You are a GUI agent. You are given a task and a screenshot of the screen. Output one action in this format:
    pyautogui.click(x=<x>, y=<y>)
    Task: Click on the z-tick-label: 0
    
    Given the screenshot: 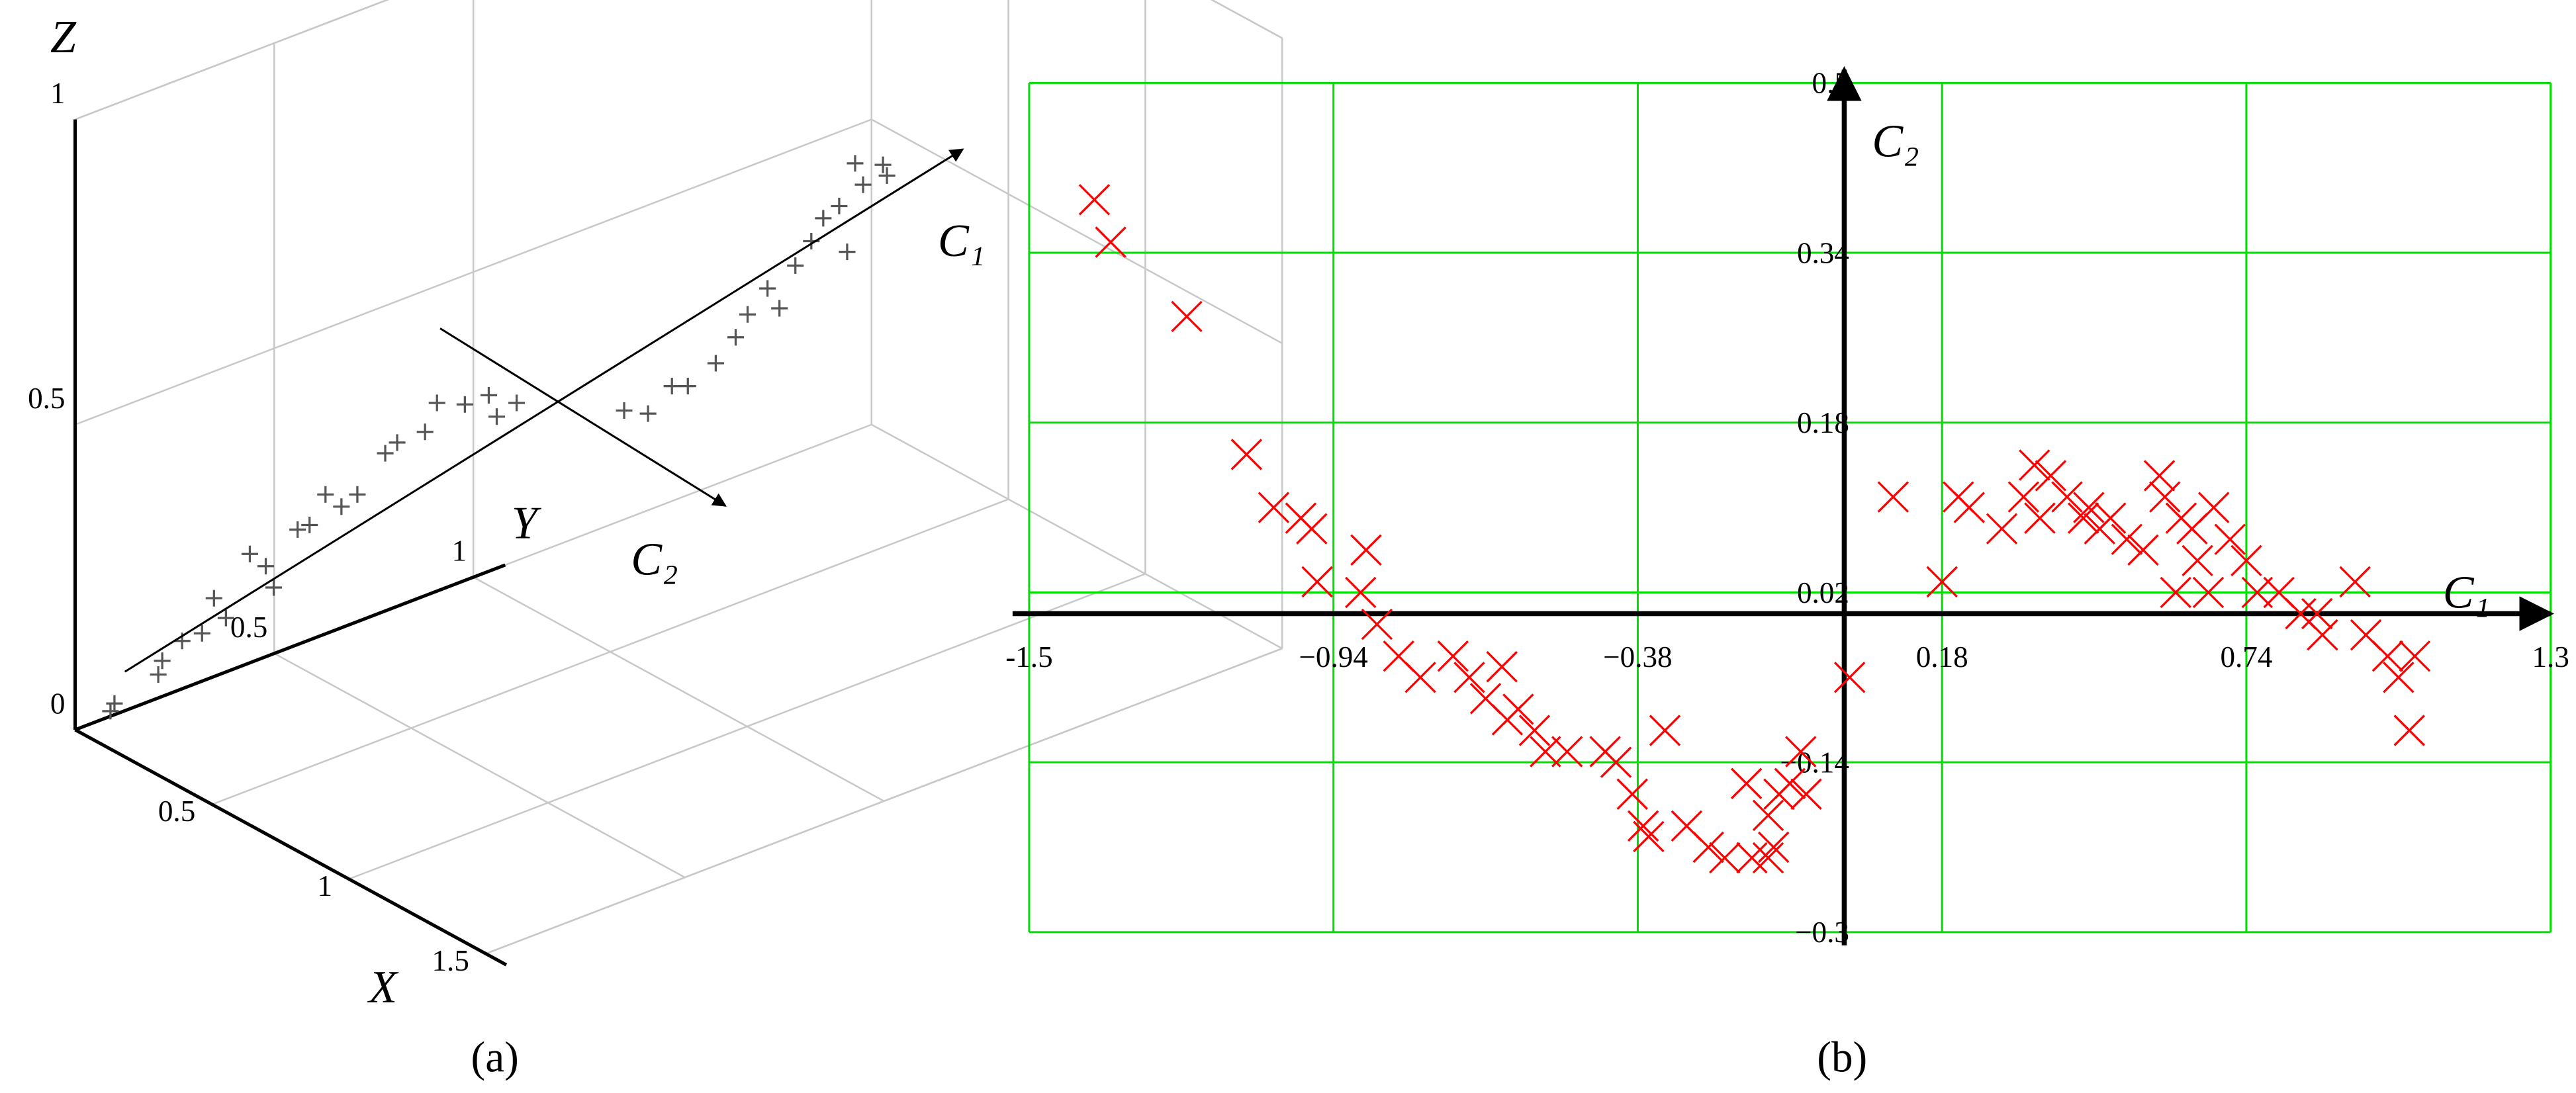 What is the action you would take?
    pyautogui.click(x=58, y=703)
    